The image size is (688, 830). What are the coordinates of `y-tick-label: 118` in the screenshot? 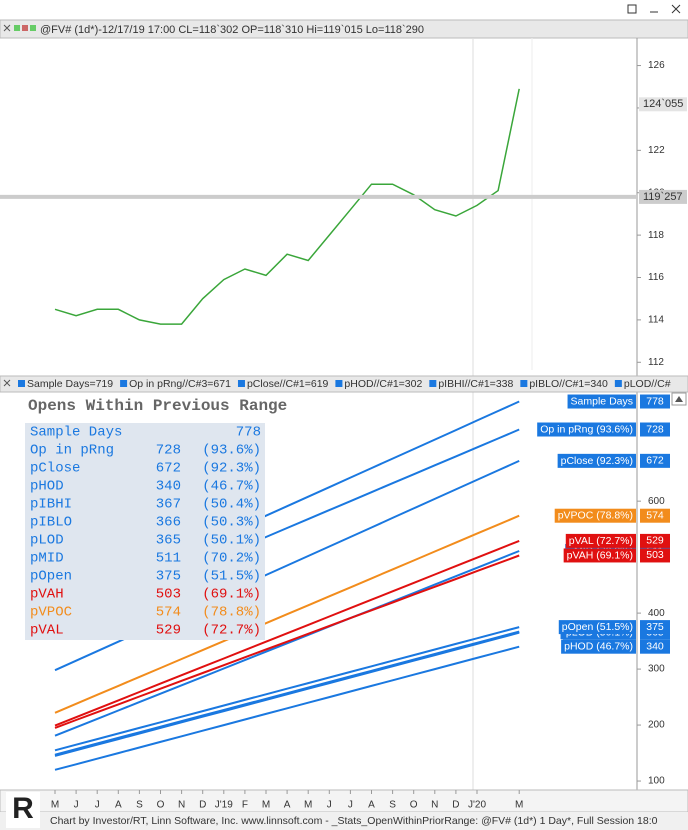 It's located at (656, 235).